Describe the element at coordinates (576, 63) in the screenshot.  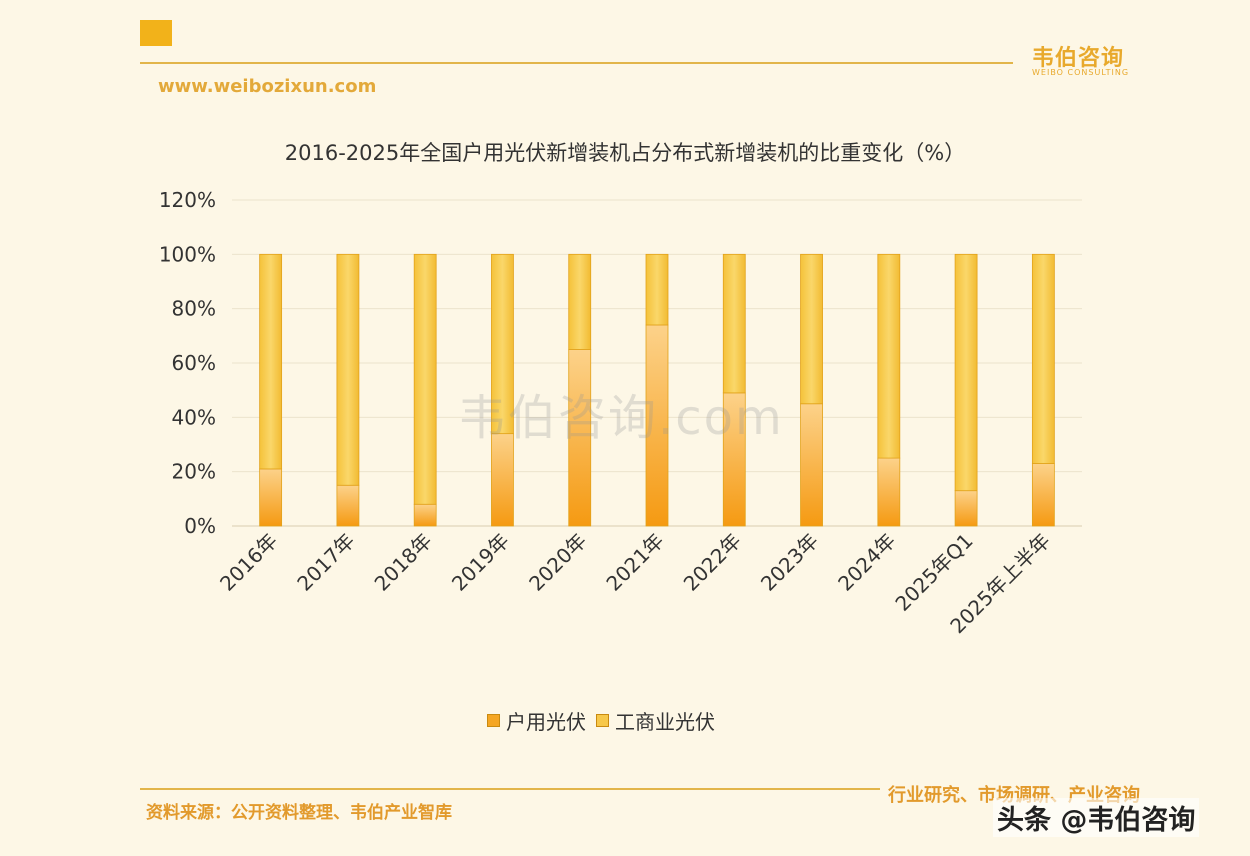
I see `header-divider` at that location.